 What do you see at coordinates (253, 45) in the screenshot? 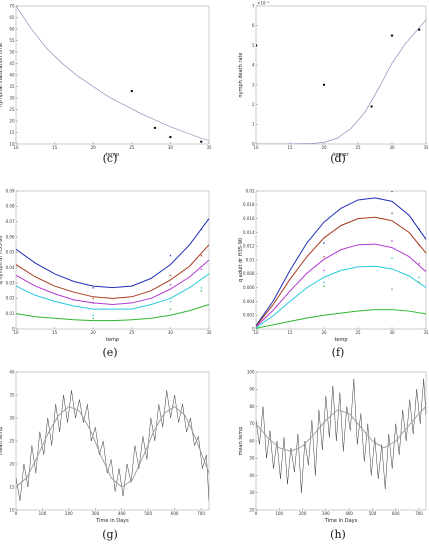
I see `y-tick-label: 5` at bounding box center [253, 45].